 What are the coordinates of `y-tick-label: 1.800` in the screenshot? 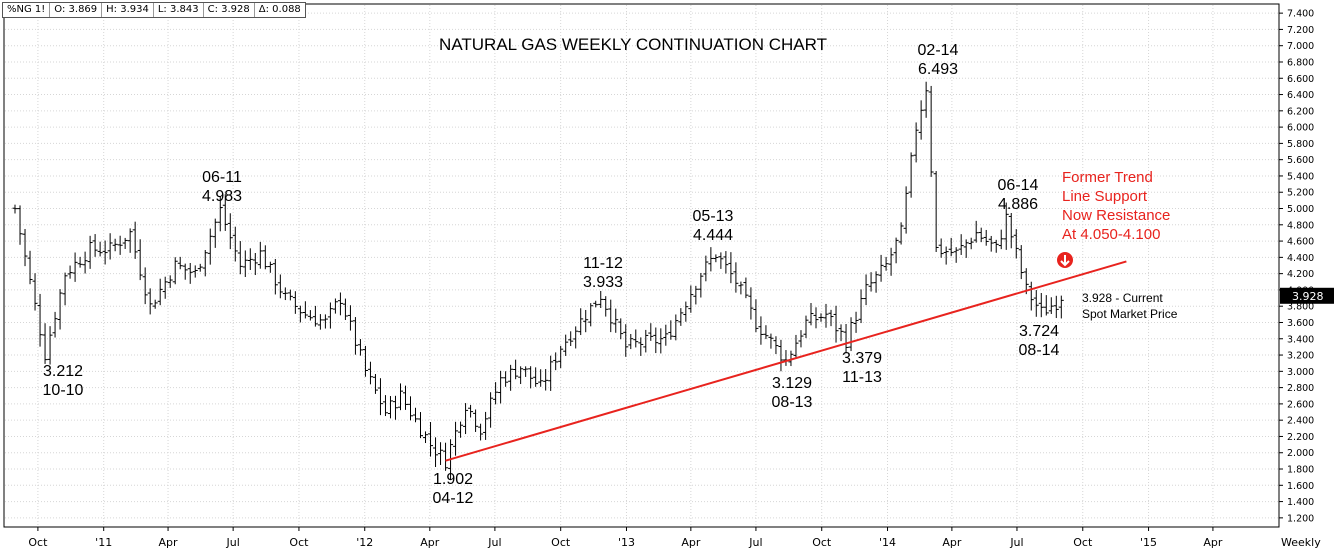 It's located at (1300, 470).